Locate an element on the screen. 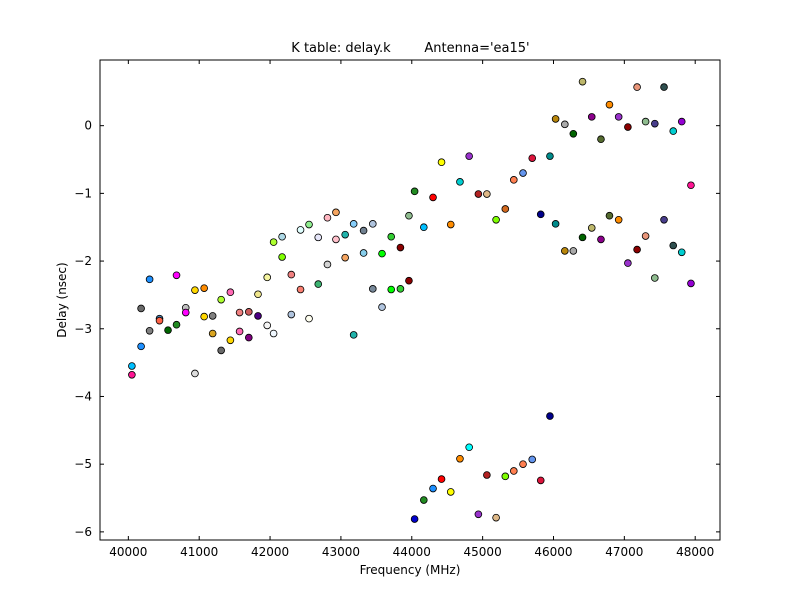 The height and width of the screenshot is (600, 800). x-tick-label: 41000 is located at coordinates (199, 552).